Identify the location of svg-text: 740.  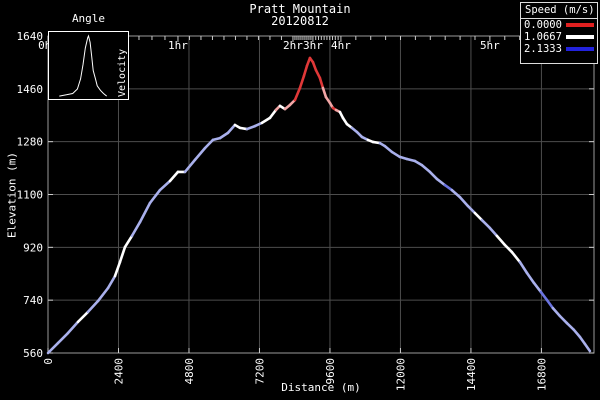
(33, 300).